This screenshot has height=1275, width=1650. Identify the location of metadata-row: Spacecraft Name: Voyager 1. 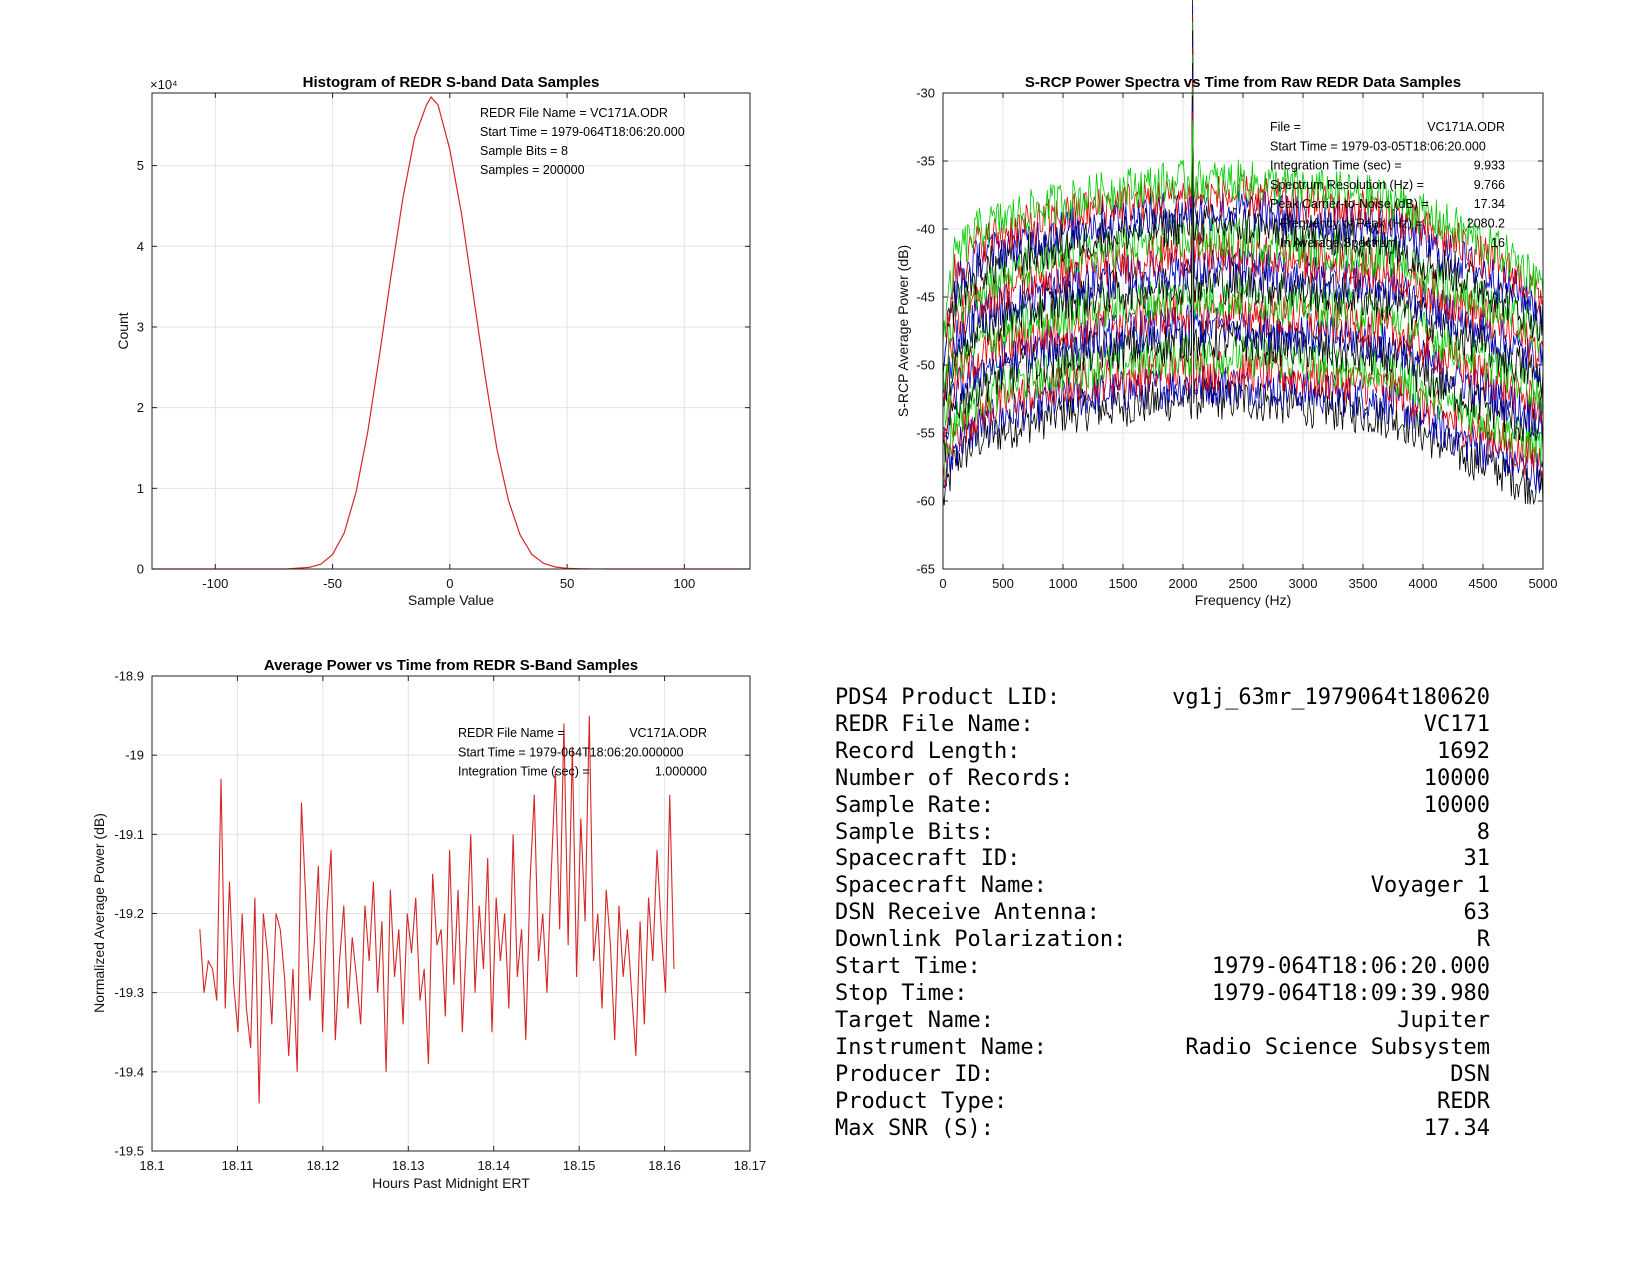
(1162, 886).